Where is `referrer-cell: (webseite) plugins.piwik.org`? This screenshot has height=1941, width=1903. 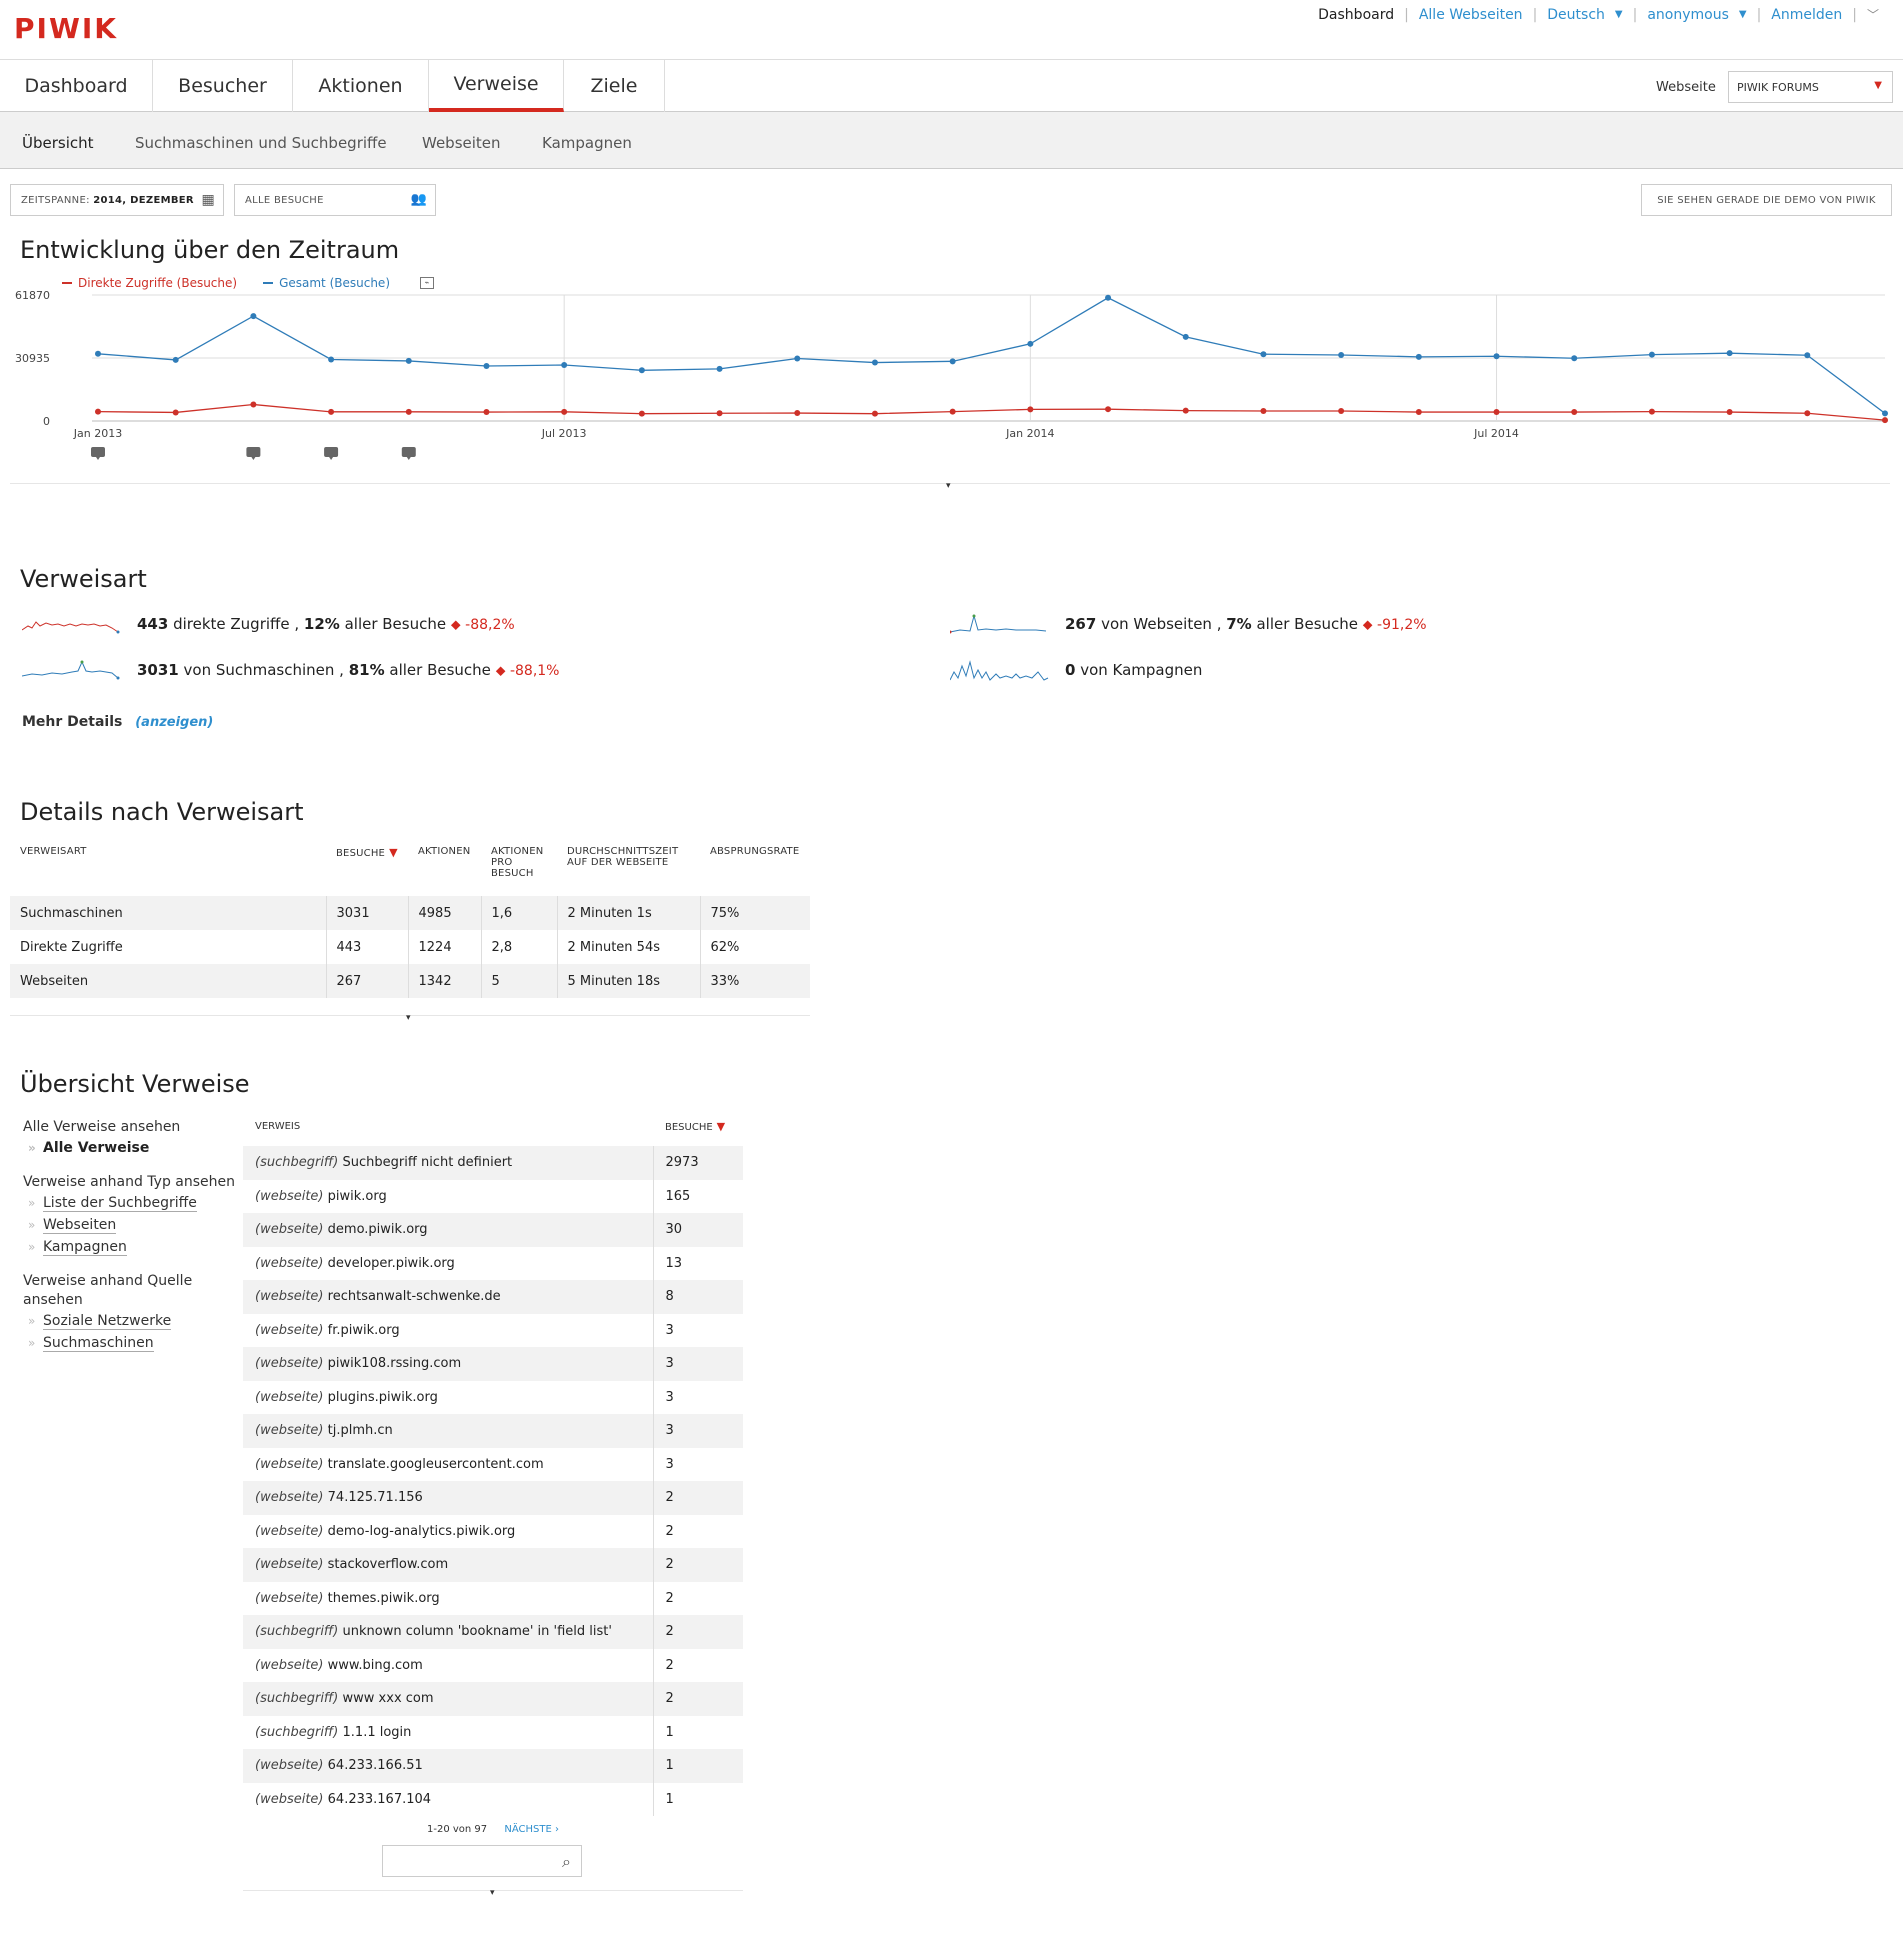 referrer-cell: (webseite) plugins.piwik.org is located at coordinates (448, 1398).